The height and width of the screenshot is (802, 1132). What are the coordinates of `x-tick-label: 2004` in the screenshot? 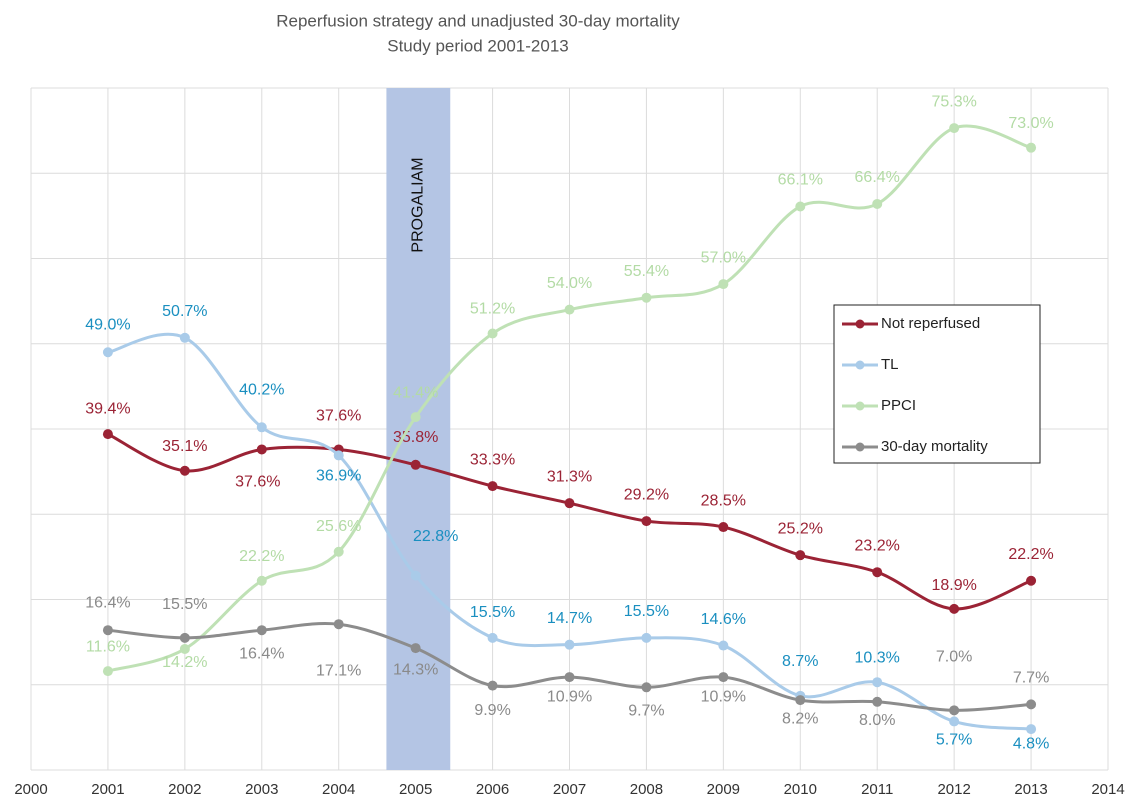 It's located at (338, 789).